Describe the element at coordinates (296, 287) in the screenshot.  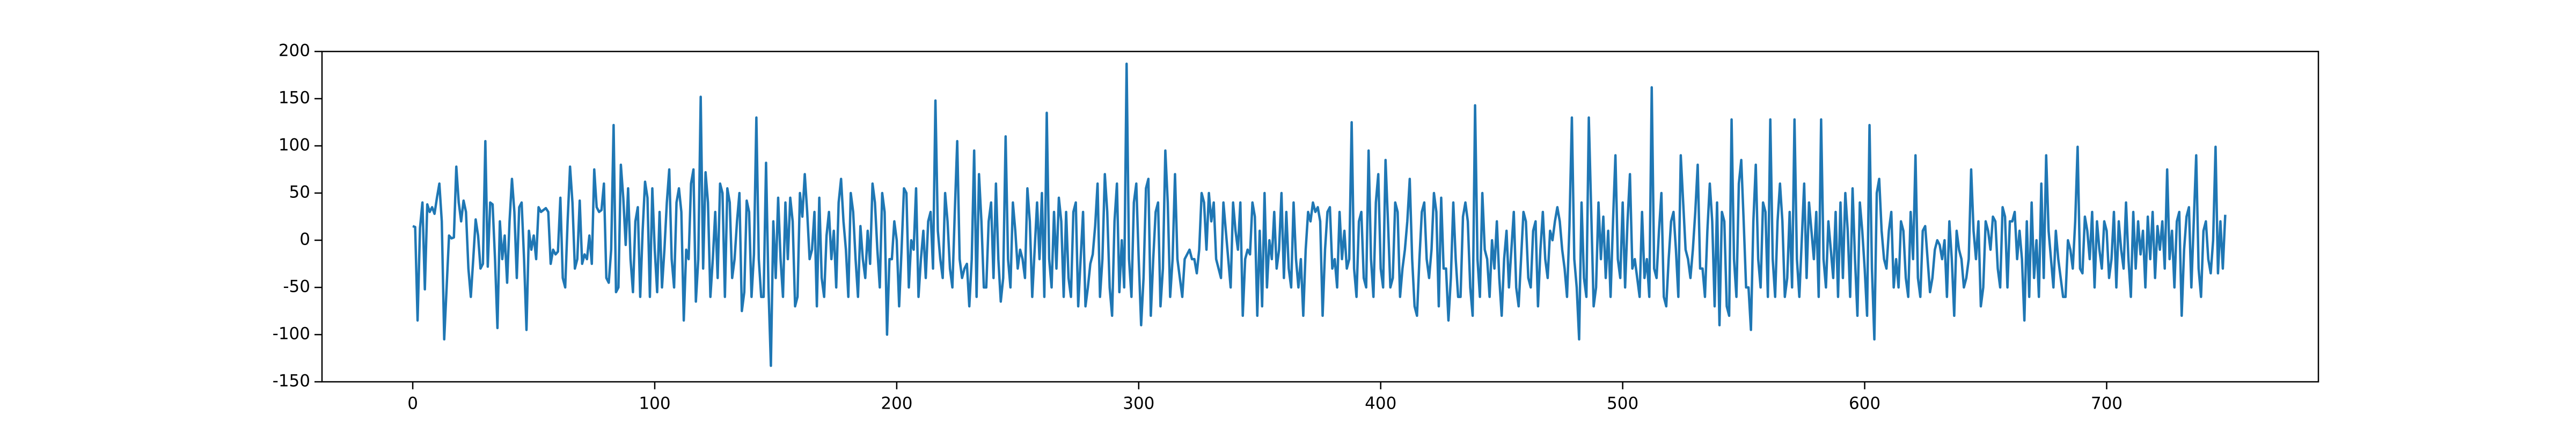
I see `y-tick-label: -50` at that location.